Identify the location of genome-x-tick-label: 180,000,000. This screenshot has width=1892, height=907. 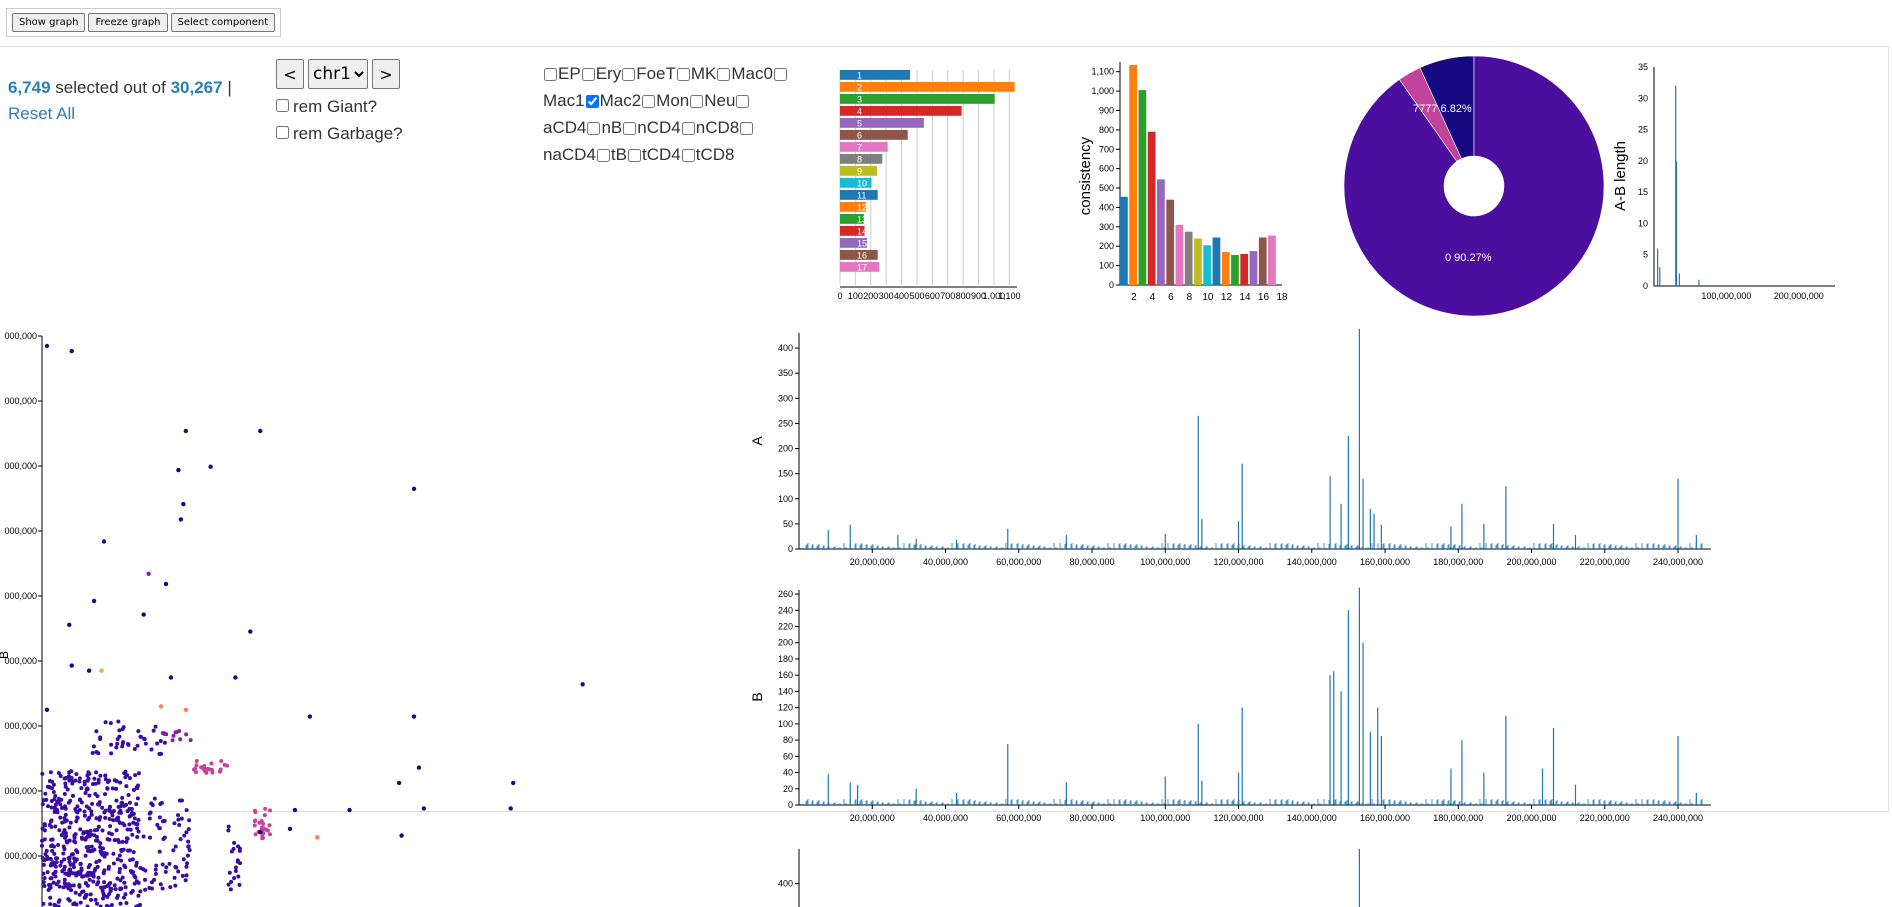
(1458, 818).